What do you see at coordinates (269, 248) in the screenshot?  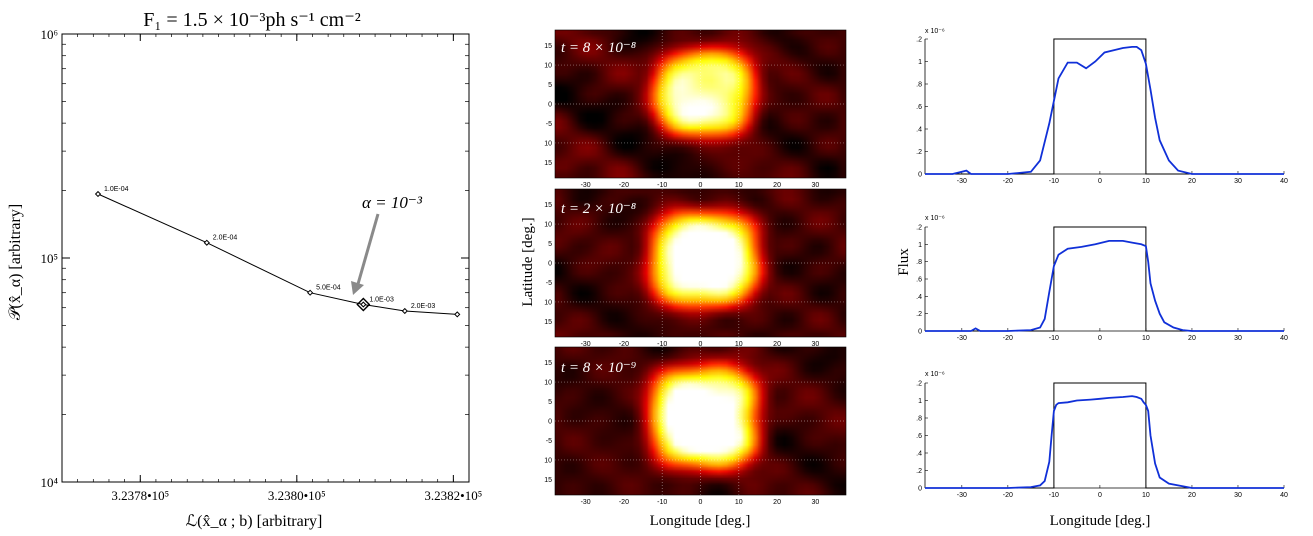 I see `l-curve-point-labels: 1.0E-04 2.0E-04 5.0E-04 1.0E-03 2.0E-03` at bounding box center [269, 248].